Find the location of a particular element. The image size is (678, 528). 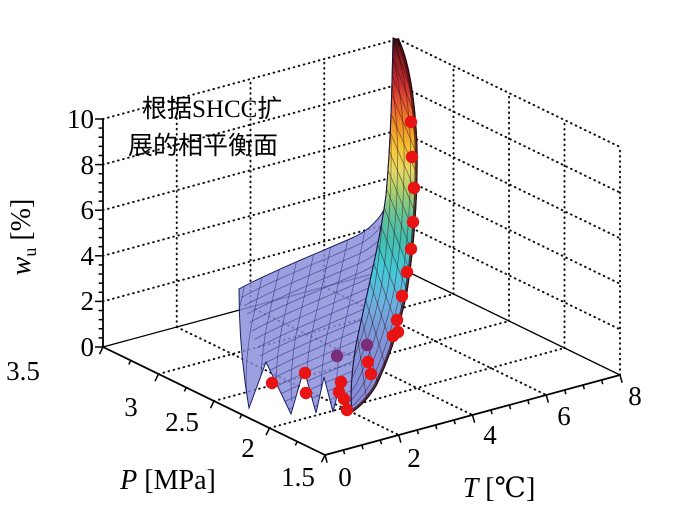

z-tick-label: 8 is located at coordinates (88, 165).